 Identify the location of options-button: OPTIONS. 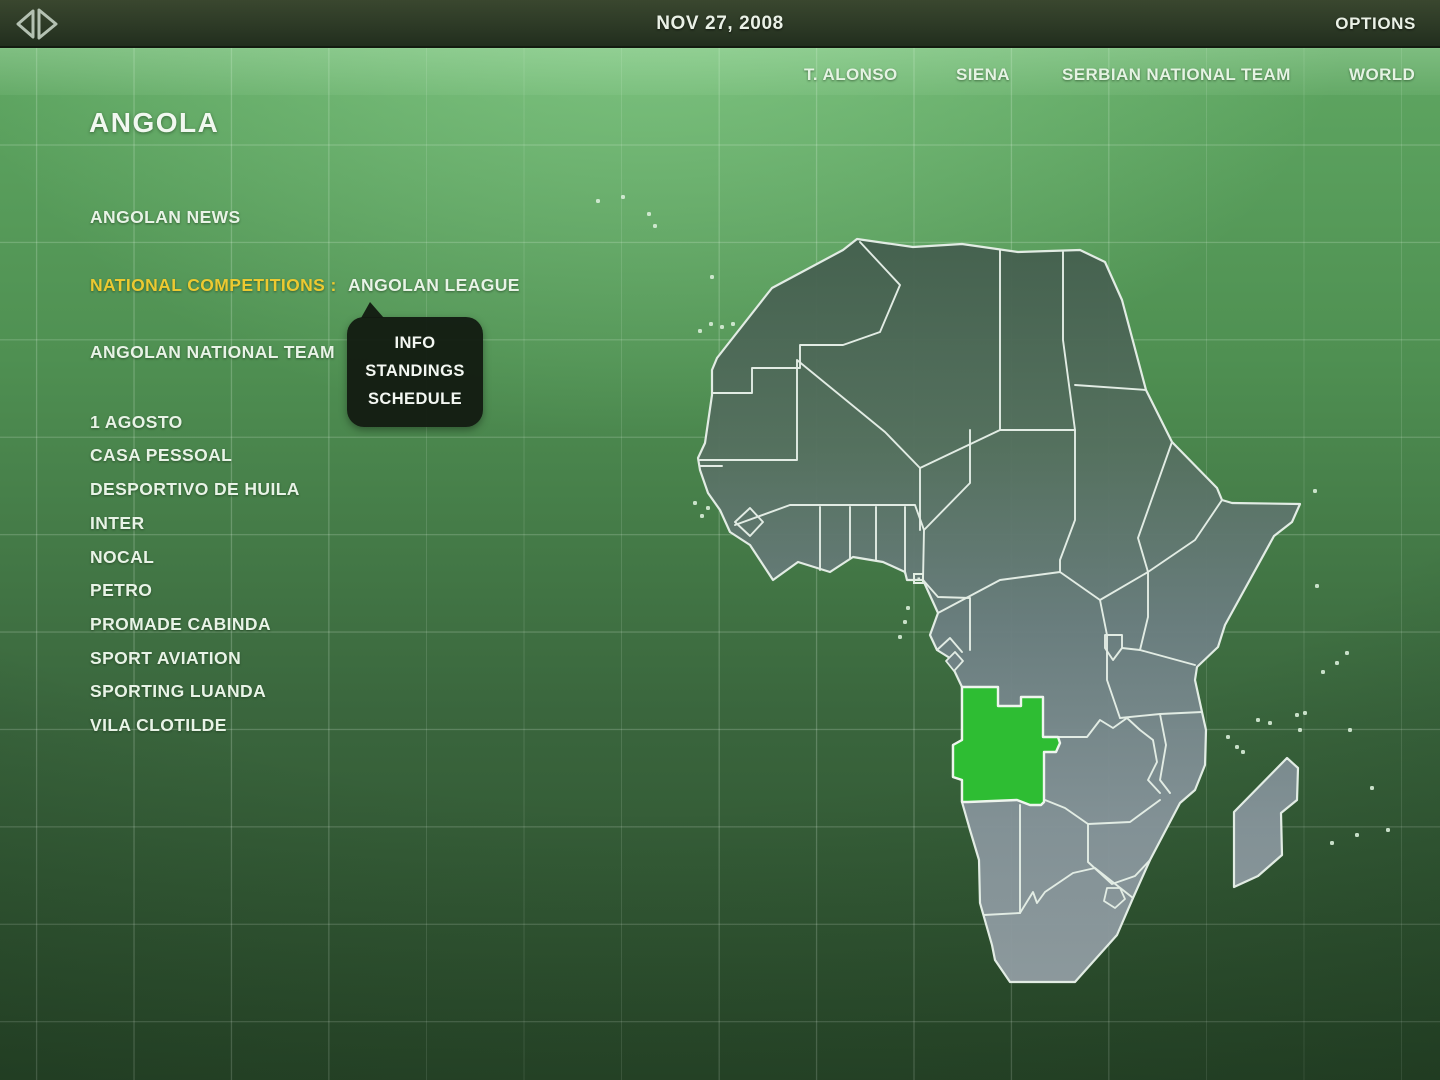
(1375, 23).